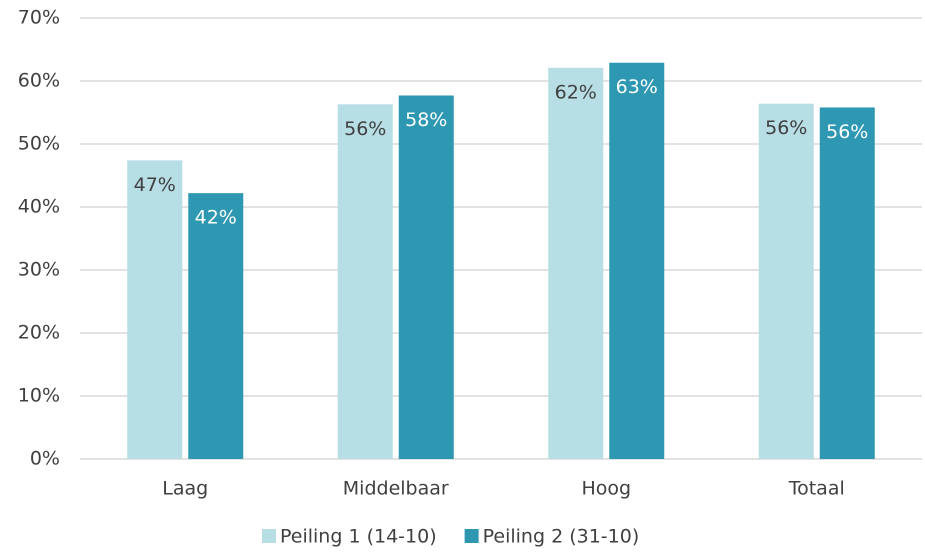  I want to click on legend-label: Peiling 1 (14-10), so click(358, 537).